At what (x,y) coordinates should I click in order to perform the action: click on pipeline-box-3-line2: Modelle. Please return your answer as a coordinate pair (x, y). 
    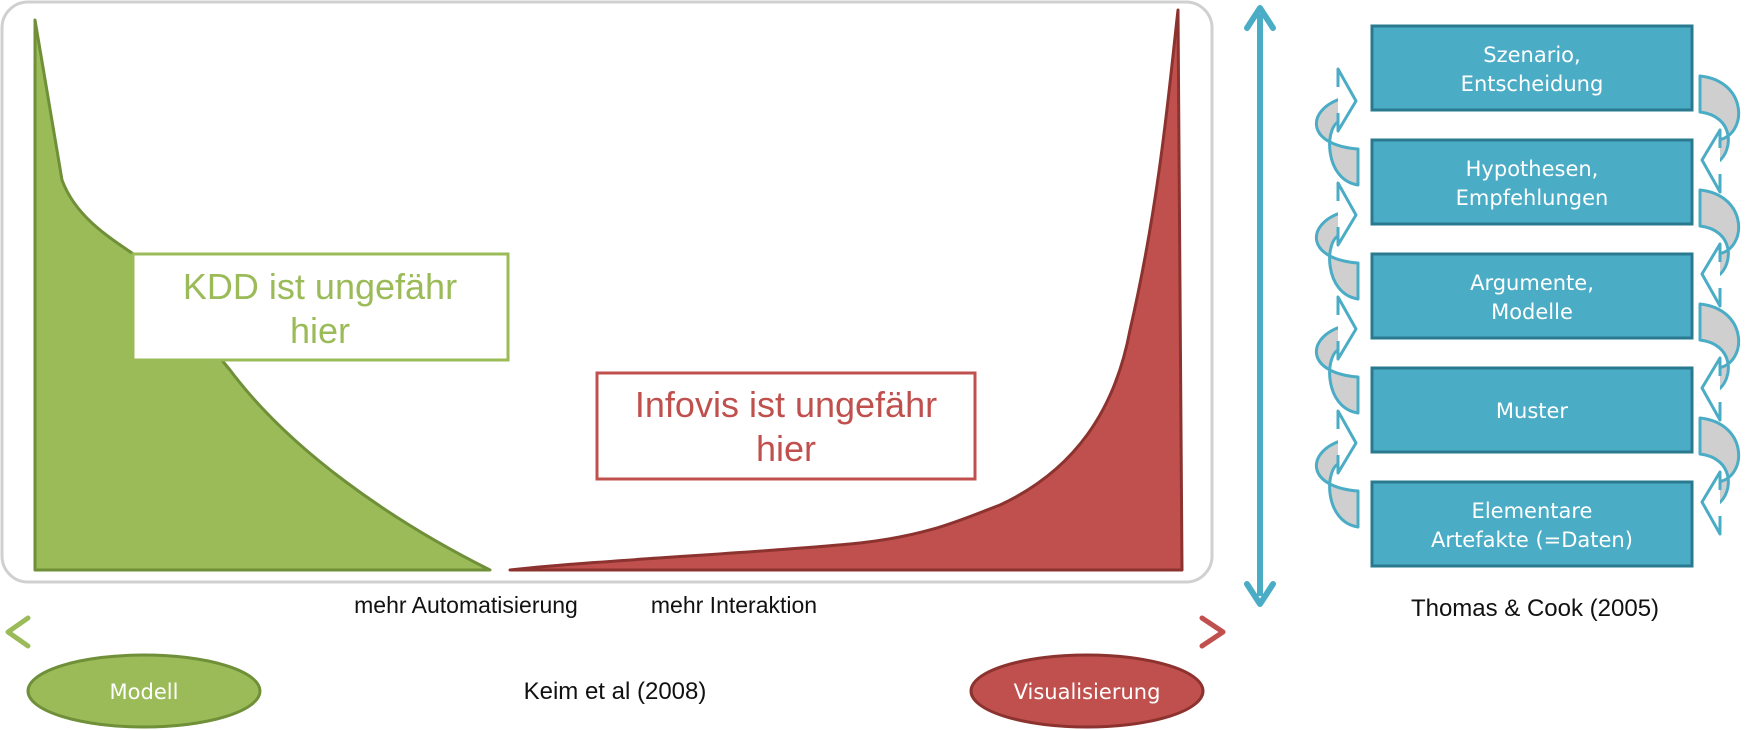
    Looking at the image, I should click on (1532, 312).